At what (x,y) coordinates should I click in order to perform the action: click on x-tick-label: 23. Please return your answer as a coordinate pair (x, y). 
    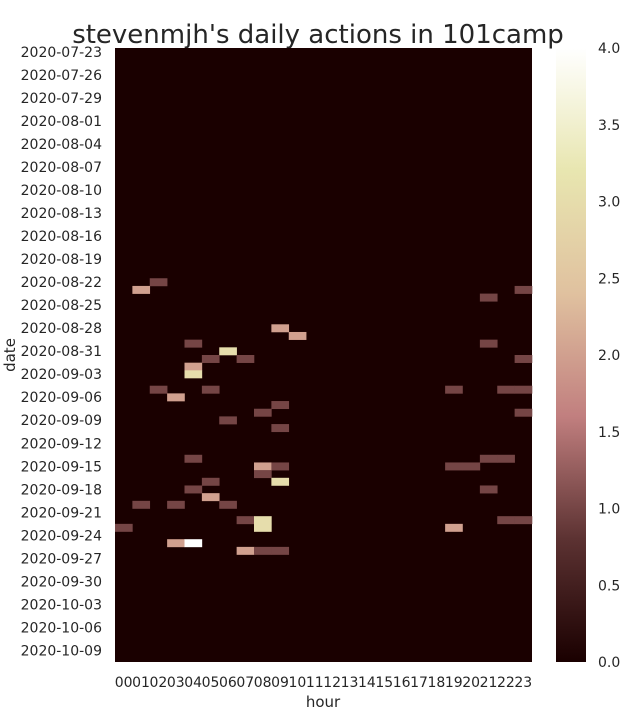
    Looking at the image, I should click on (523, 683).